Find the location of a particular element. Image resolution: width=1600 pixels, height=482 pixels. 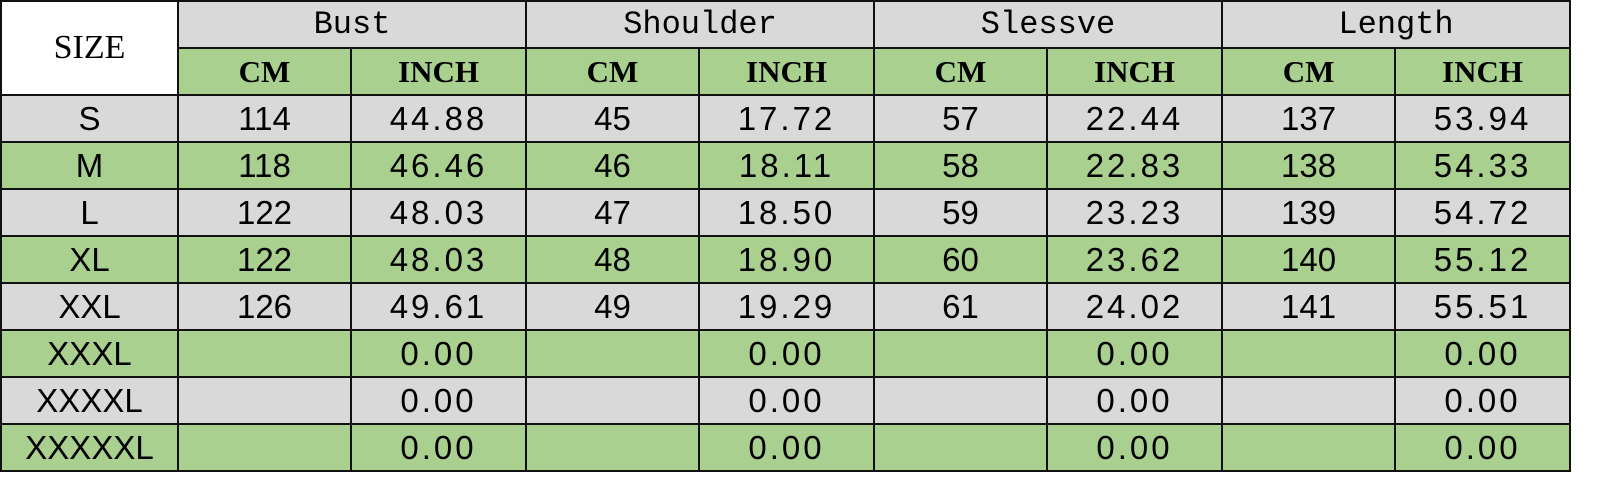

inch-cell: 22.44 is located at coordinates (1134, 118).